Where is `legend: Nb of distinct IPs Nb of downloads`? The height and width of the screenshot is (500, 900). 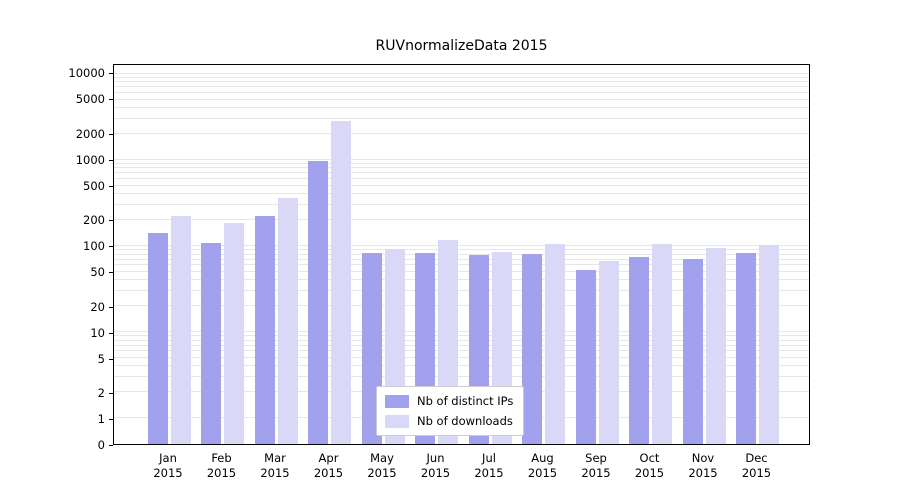
legend: Nb of distinct IPs Nb of downloads is located at coordinates (450, 411).